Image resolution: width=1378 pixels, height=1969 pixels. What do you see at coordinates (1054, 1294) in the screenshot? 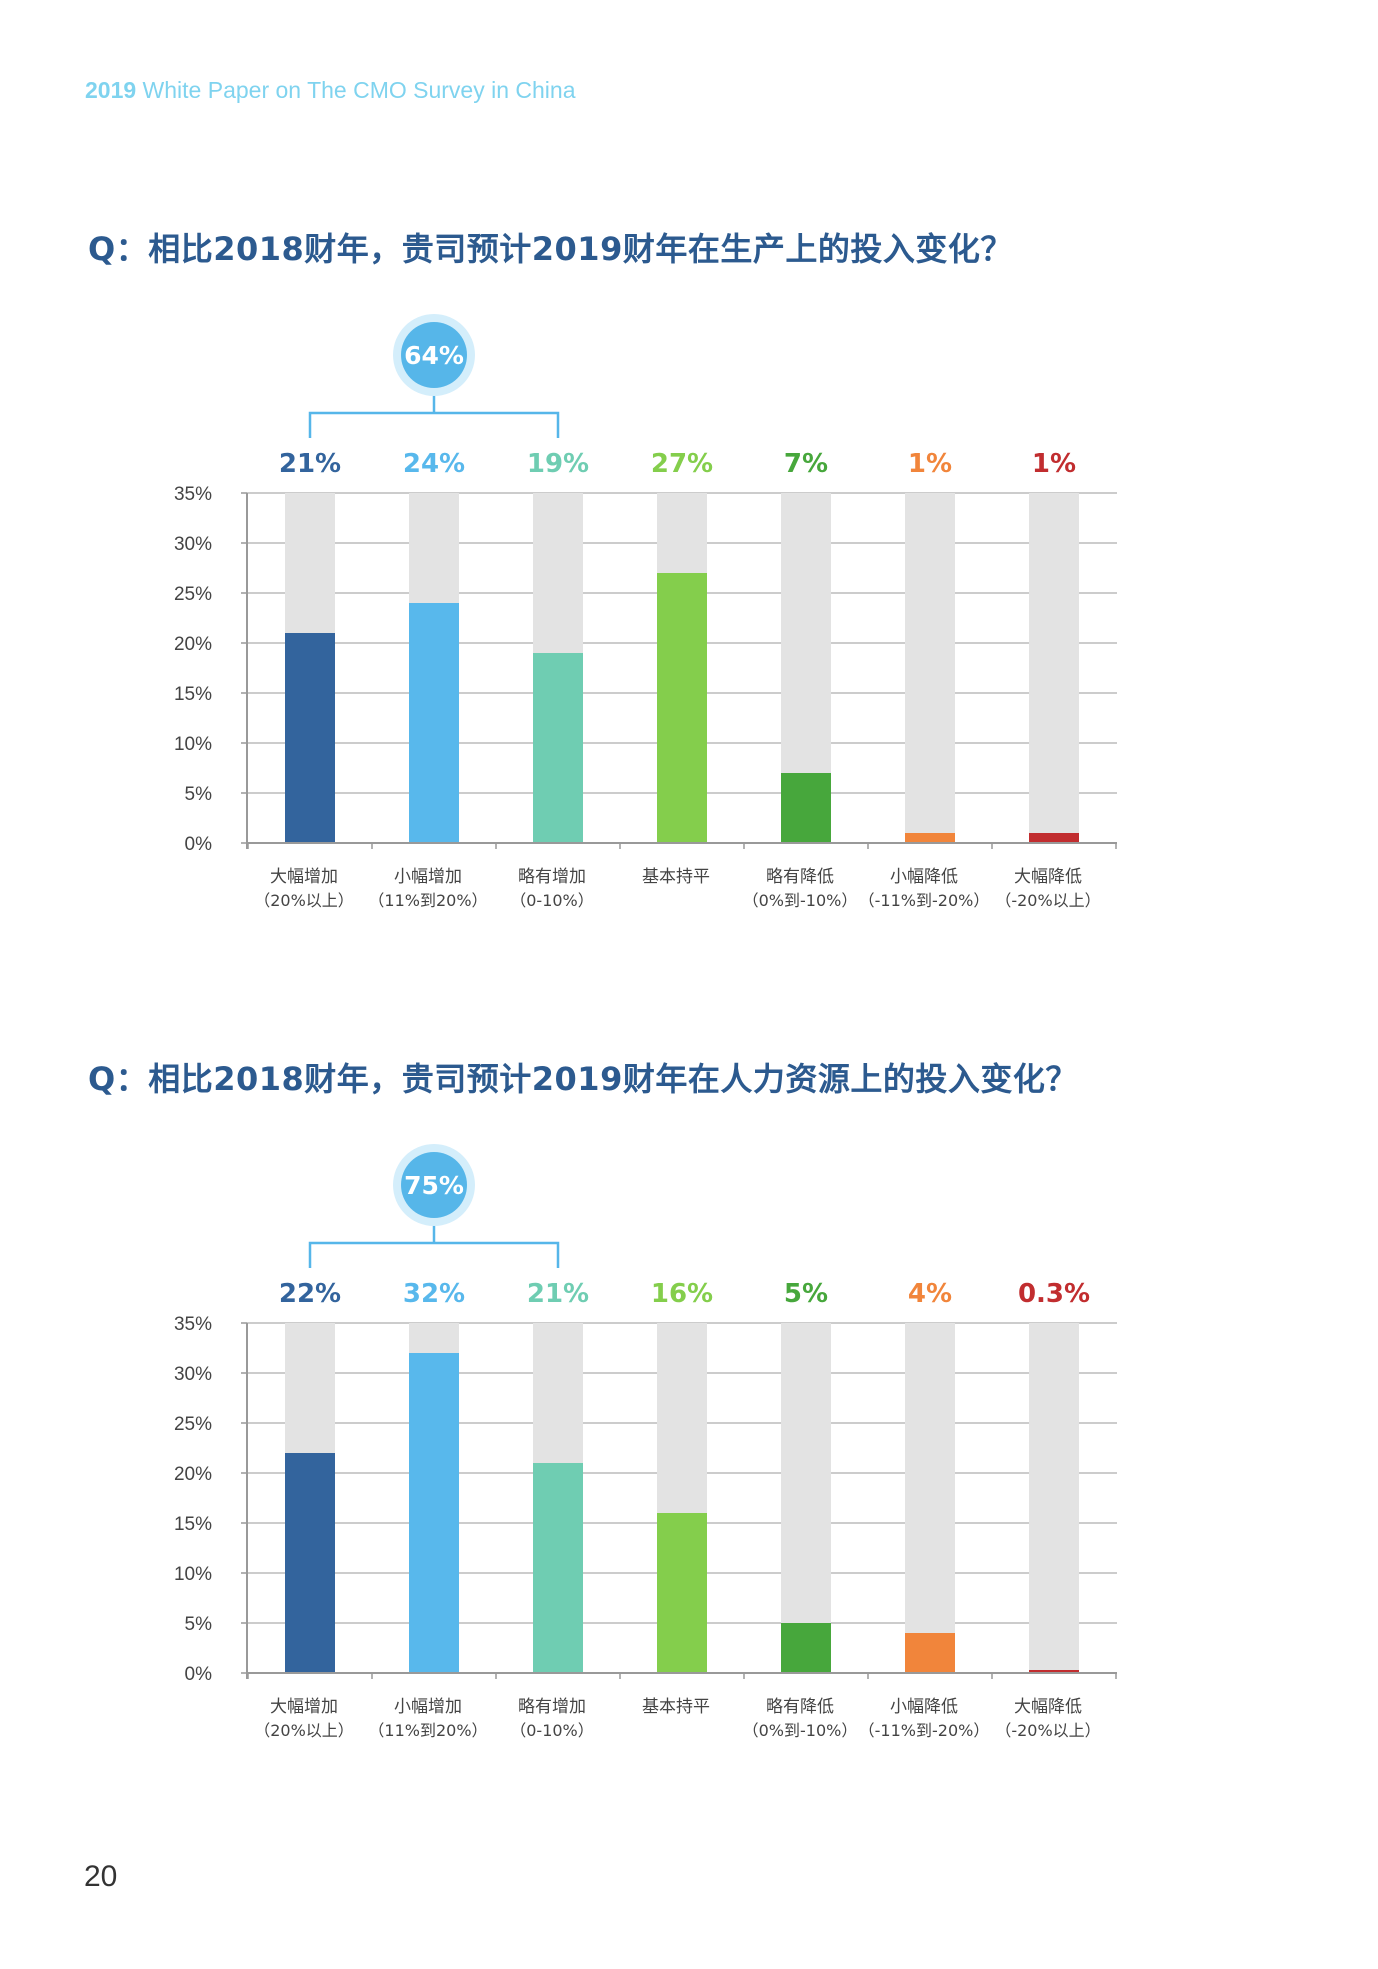
I see `value-label: 0.3%` at bounding box center [1054, 1294].